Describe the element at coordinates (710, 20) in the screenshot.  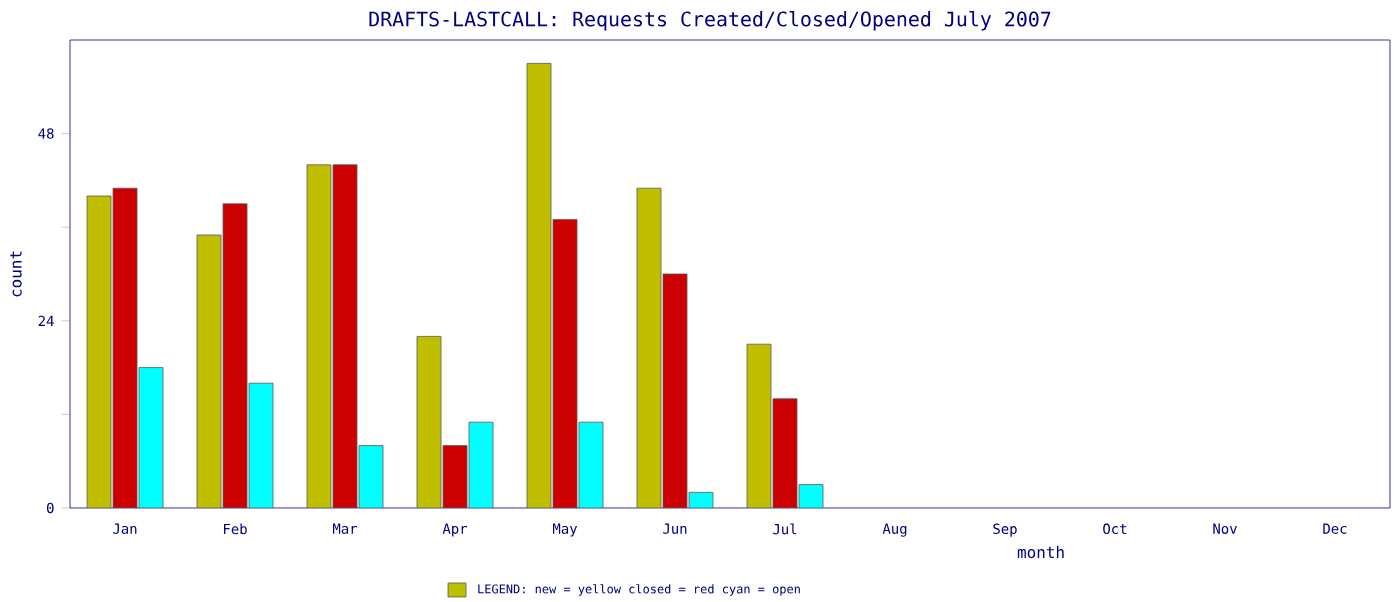
I see `chart-title: DRAFTS-LASTCALL: Requests Created/Closed/Opened July 2007` at that location.